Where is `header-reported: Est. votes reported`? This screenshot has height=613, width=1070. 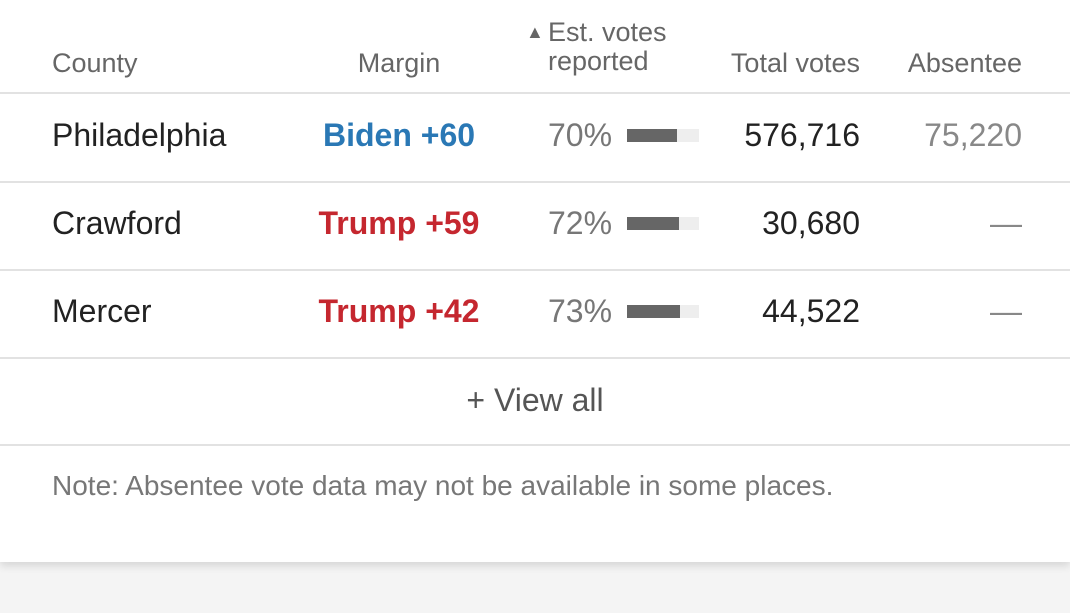 header-reported: Est. votes reported is located at coordinates (607, 47).